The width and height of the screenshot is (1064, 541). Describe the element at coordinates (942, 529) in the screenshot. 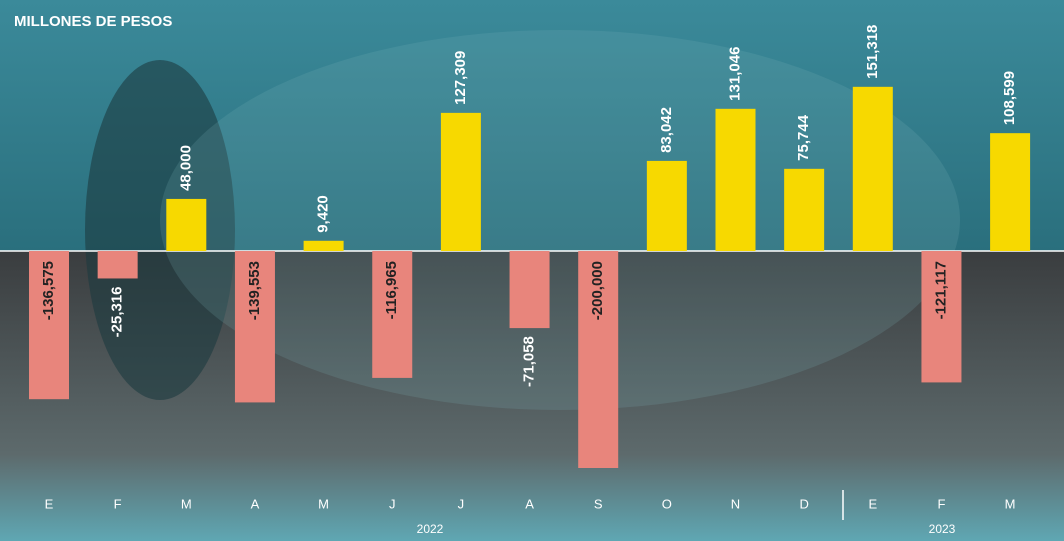

I see `year-label: 2023` at that location.